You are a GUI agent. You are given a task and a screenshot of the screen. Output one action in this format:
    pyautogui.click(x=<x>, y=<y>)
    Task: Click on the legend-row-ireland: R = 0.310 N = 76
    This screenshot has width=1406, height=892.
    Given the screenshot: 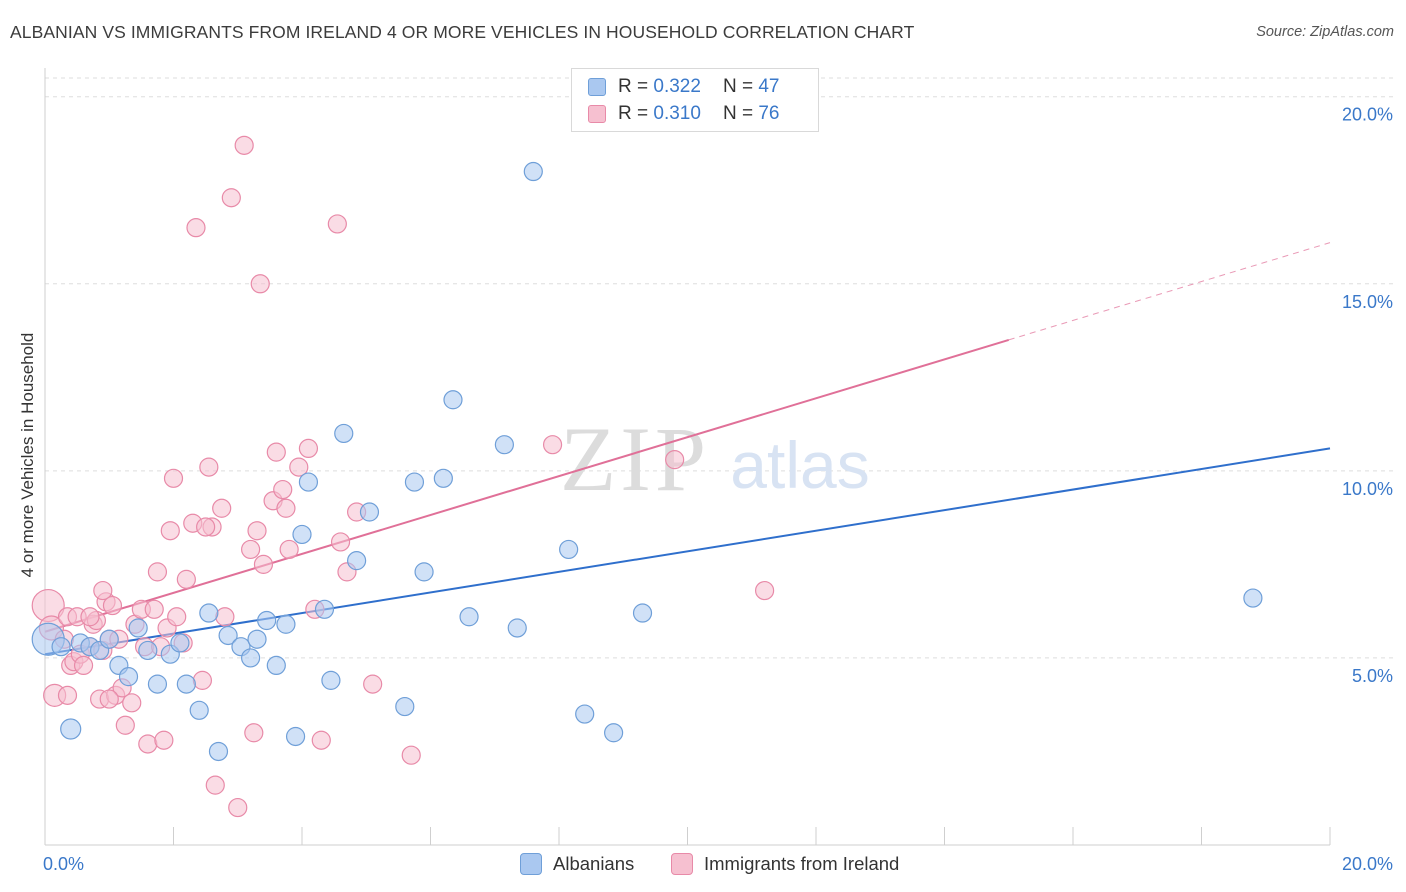 What is the action you would take?
    pyautogui.click(x=683, y=114)
    